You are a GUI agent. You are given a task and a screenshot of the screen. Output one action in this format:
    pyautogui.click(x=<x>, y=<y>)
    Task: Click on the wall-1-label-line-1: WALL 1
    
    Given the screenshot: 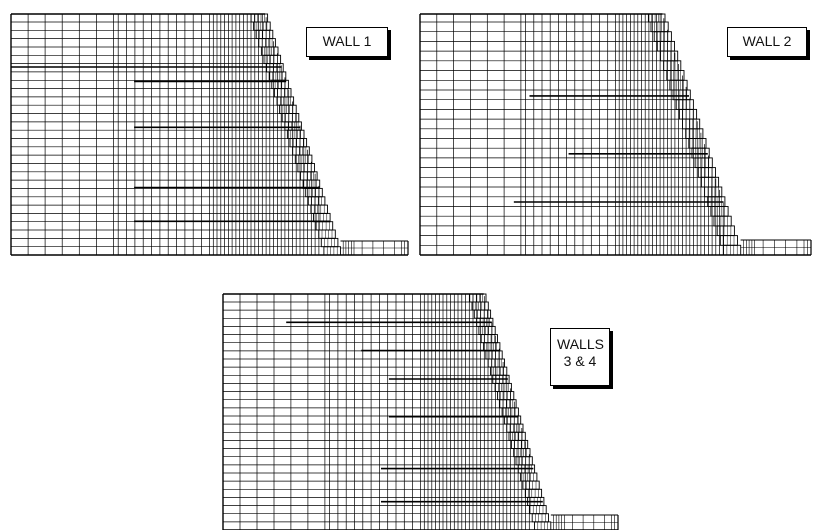 What is the action you would take?
    pyautogui.click(x=347, y=41)
    